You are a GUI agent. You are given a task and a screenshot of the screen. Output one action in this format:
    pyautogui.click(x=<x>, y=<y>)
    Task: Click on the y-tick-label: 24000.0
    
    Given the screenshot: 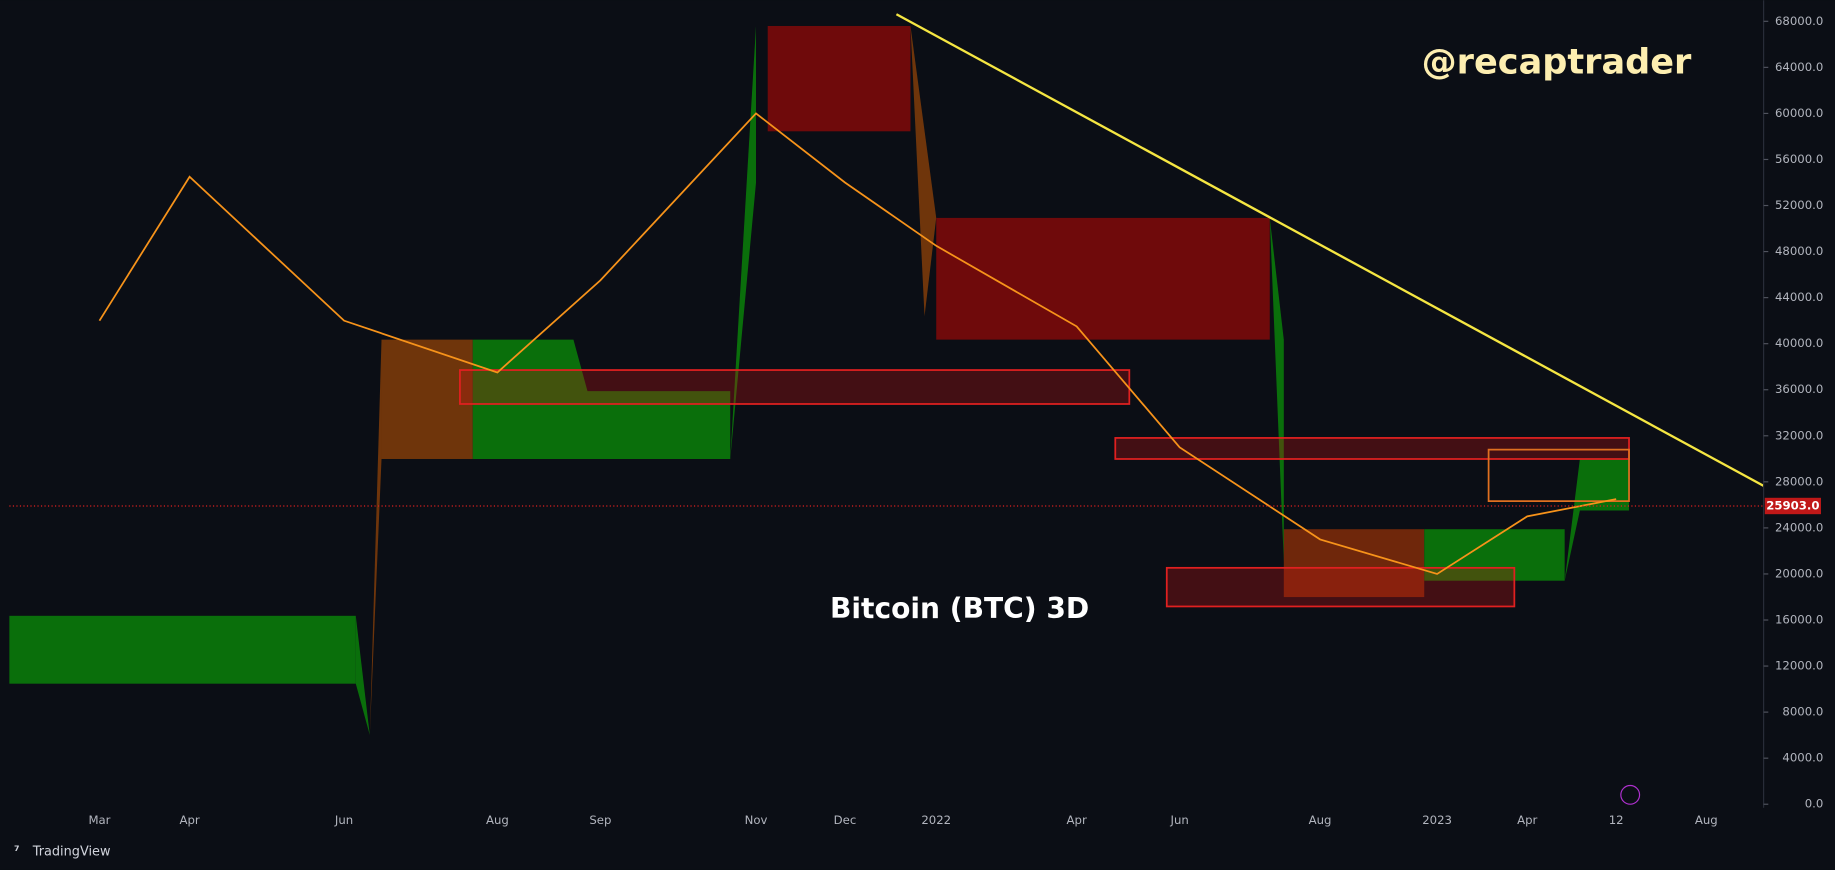 What is the action you would take?
    pyautogui.click(x=1799, y=527)
    